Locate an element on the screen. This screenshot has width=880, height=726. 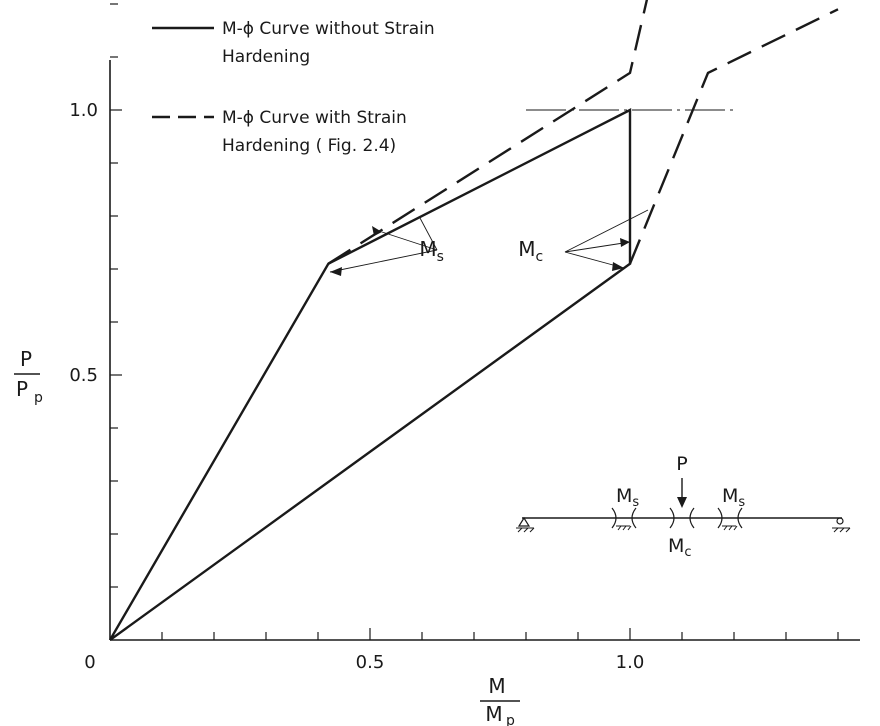
y-label-denominator-sub: p is located at coordinates (38, 398).